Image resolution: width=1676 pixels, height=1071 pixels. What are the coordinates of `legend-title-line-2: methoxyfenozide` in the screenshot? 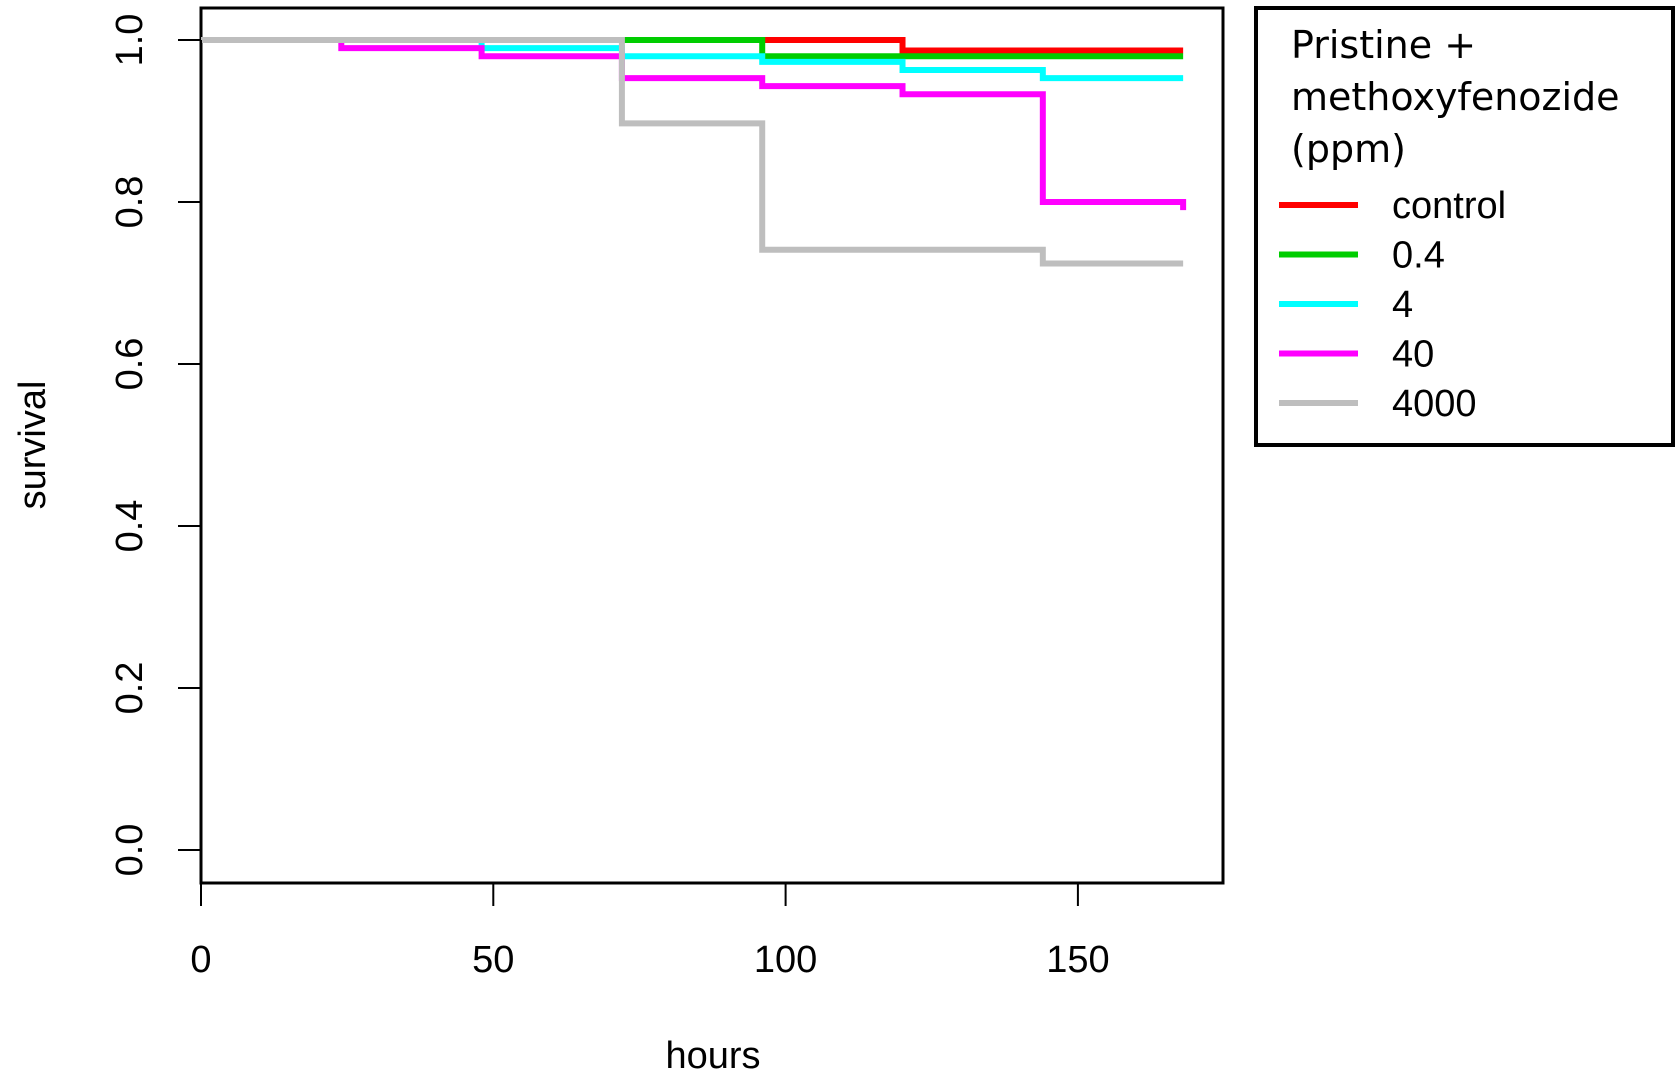 It's located at (1455, 97).